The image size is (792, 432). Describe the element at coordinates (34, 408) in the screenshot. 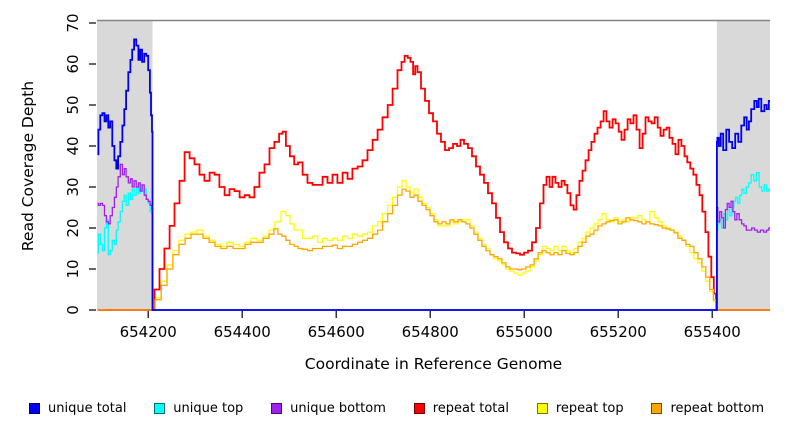

I see `legend-swatch-unique-total` at that location.